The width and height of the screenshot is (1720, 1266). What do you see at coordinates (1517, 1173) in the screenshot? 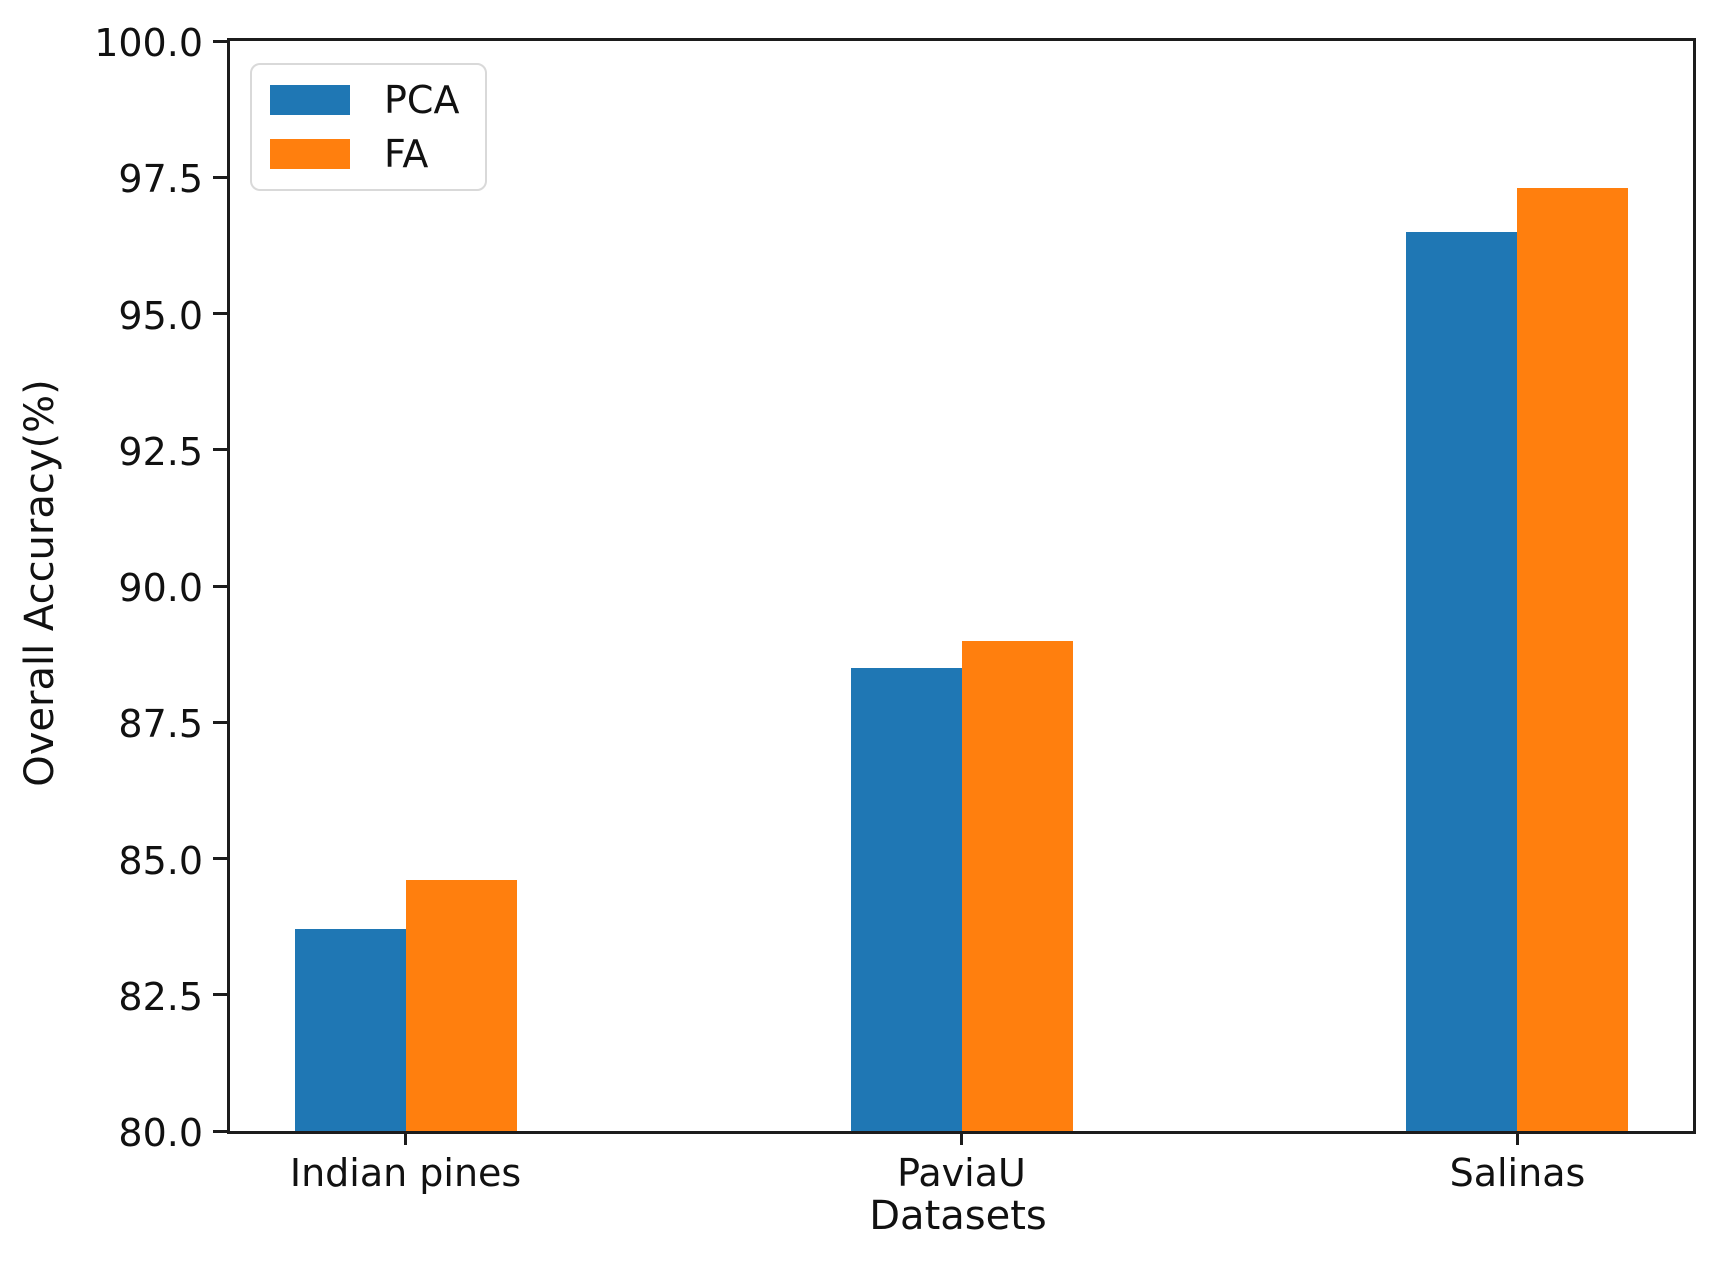
I see `x-tick-label: Salinas` at bounding box center [1517, 1173].